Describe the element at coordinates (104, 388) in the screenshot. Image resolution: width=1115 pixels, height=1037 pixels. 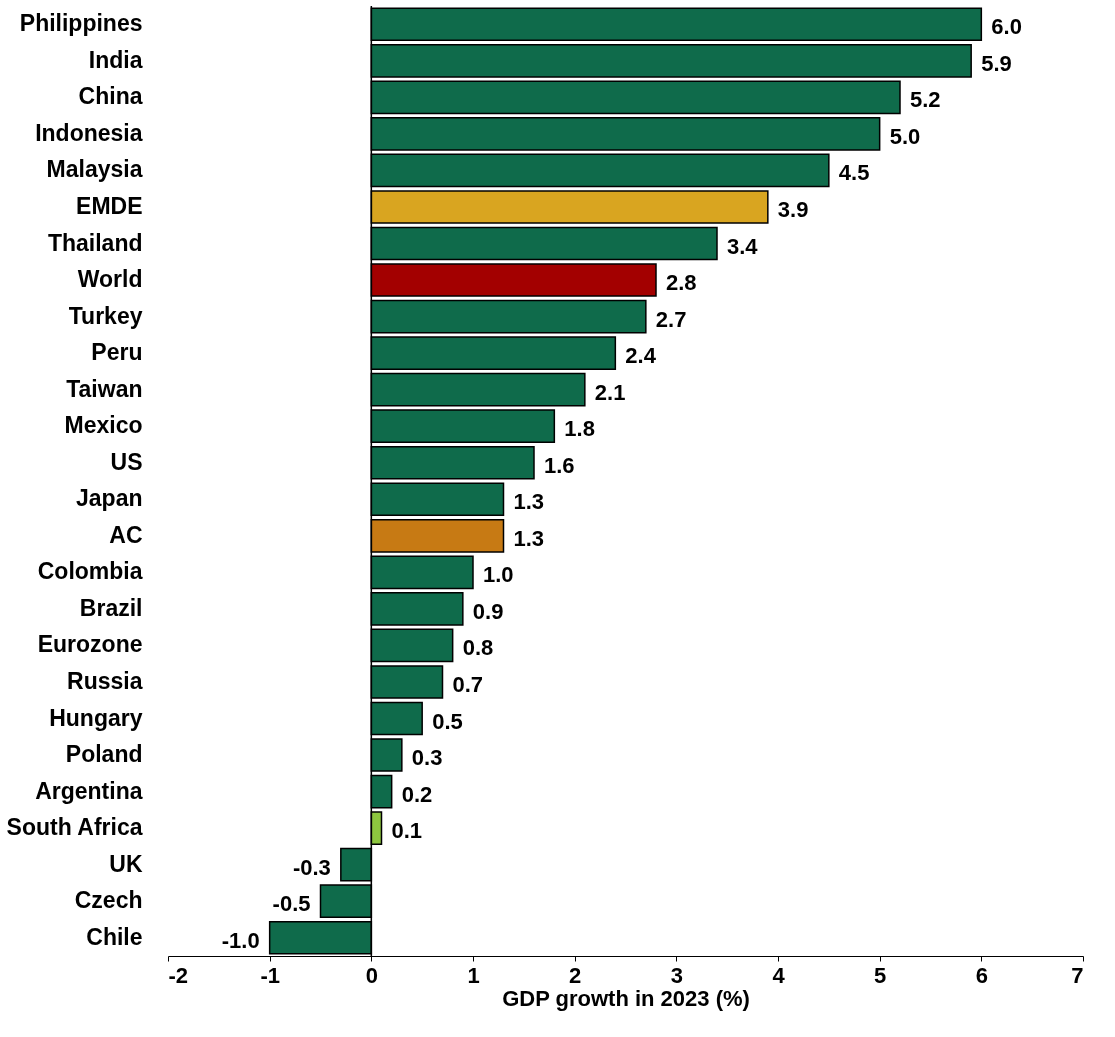
I see `y-tick-label: Taiwan` at that location.